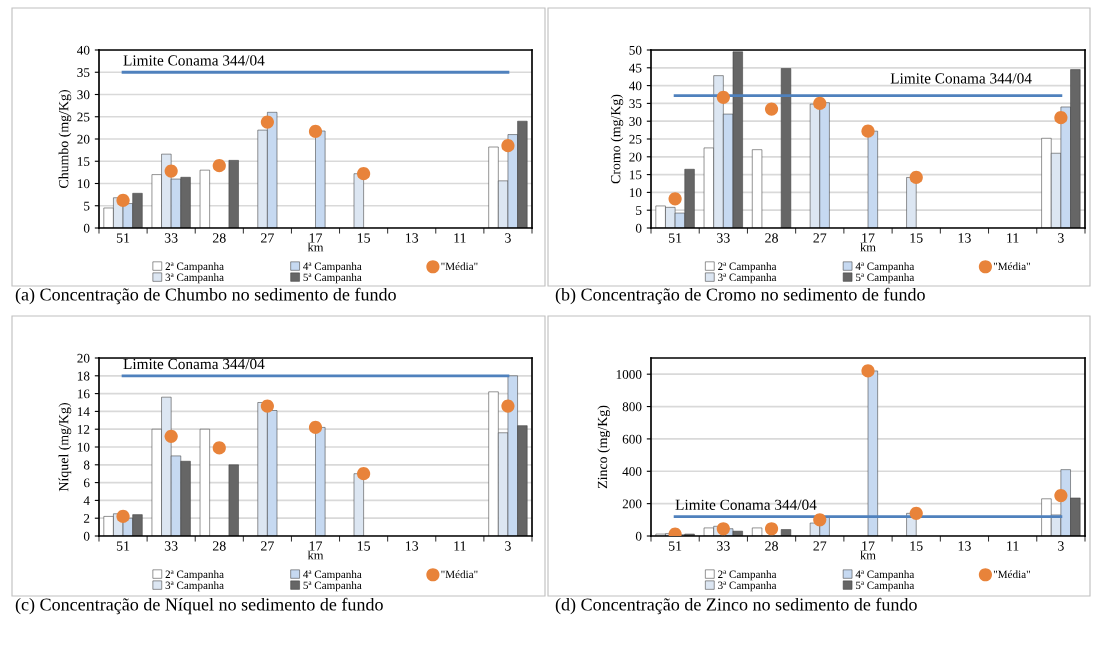 The width and height of the screenshot is (1097, 660). What do you see at coordinates (65, 447) in the screenshot?
I see `y-axis-title: Níquel (mg/Kg)` at bounding box center [65, 447].